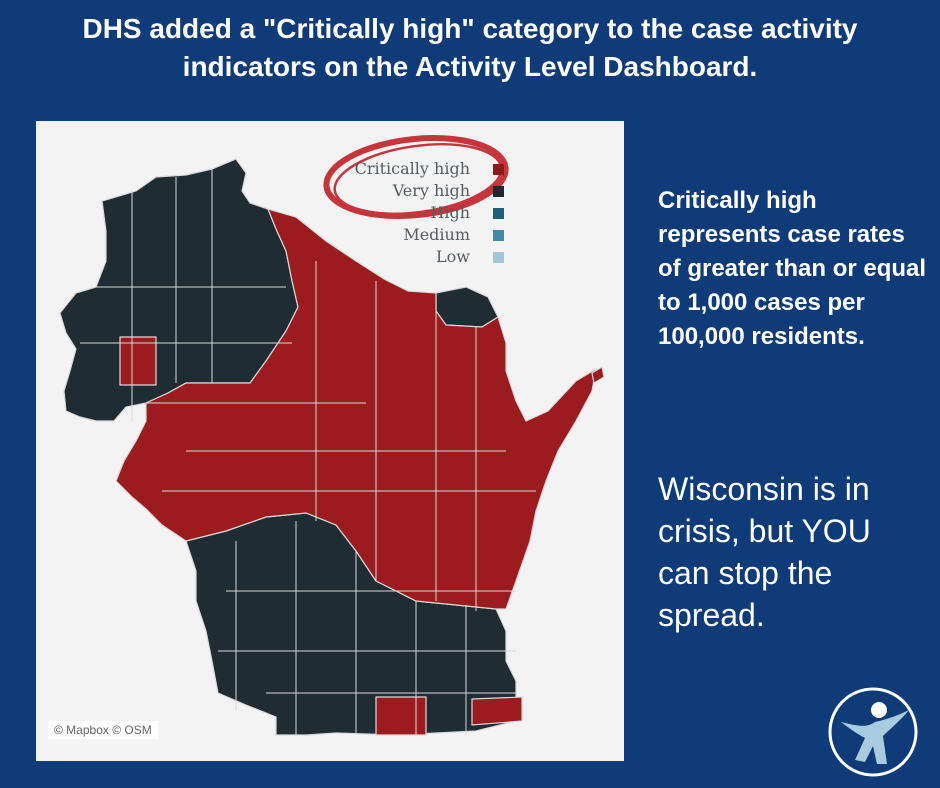  What do you see at coordinates (138, 361) in the screenshot?
I see `region-critically-high-west` at bounding box center [138, 361].